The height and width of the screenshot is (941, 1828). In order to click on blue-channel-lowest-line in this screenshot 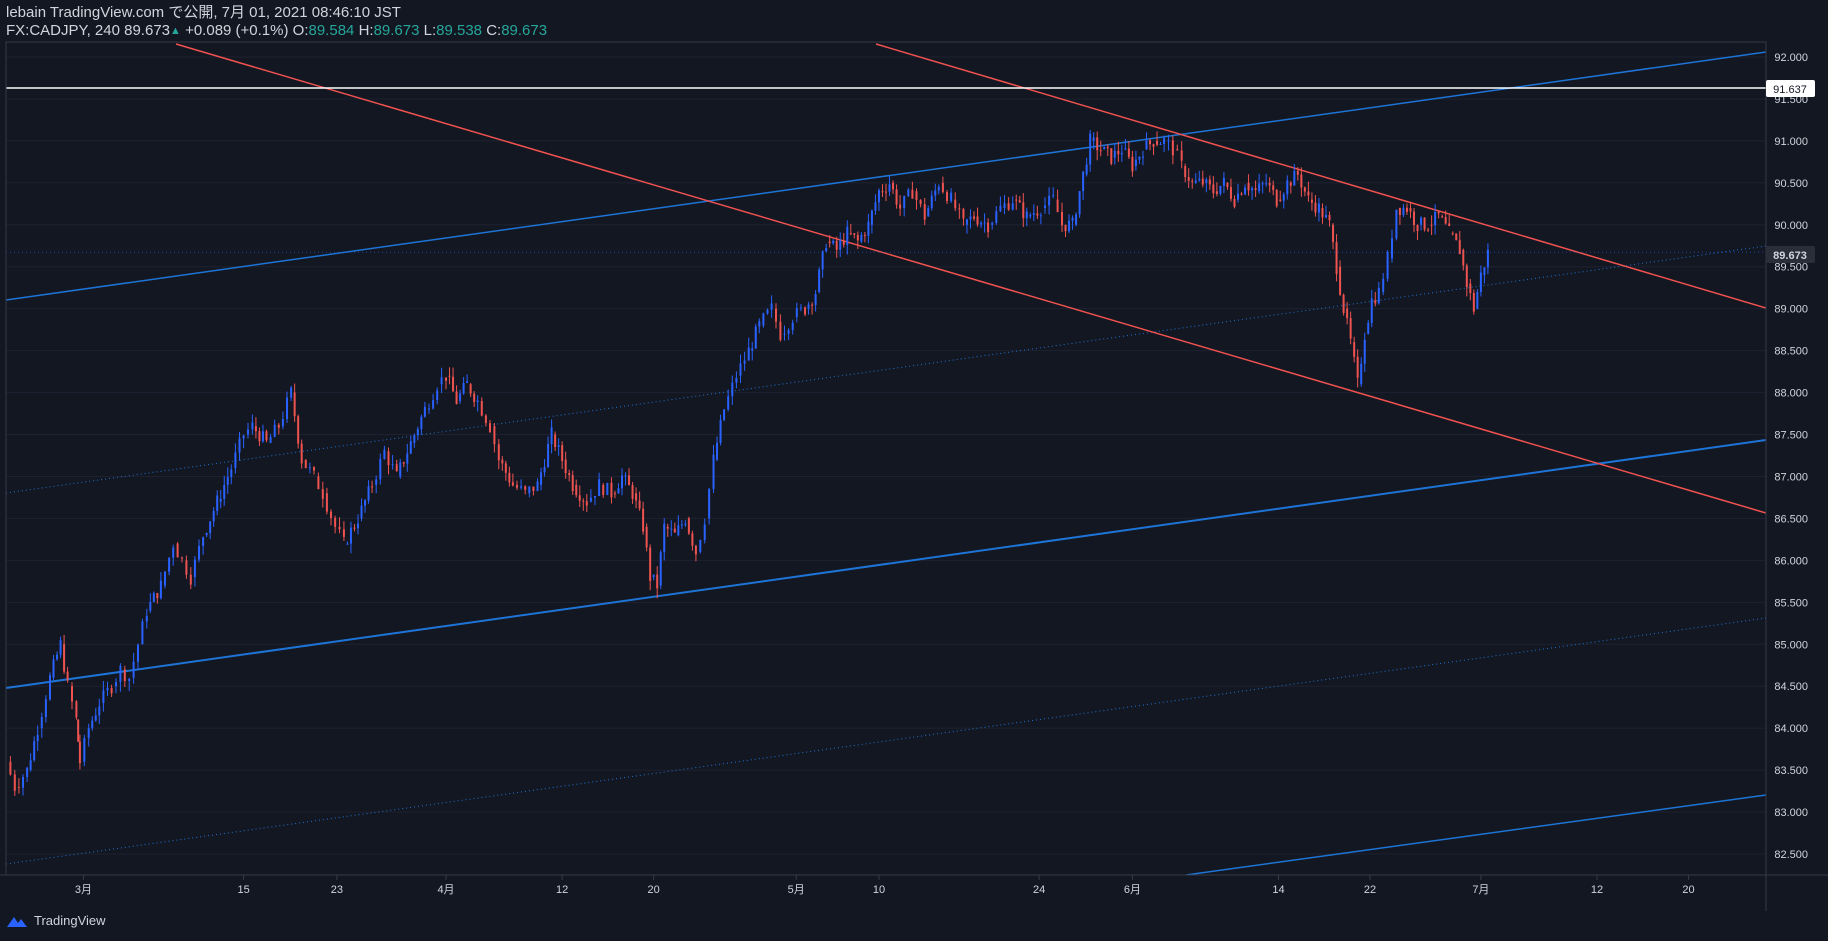, I will do `click(1475, 834)`.